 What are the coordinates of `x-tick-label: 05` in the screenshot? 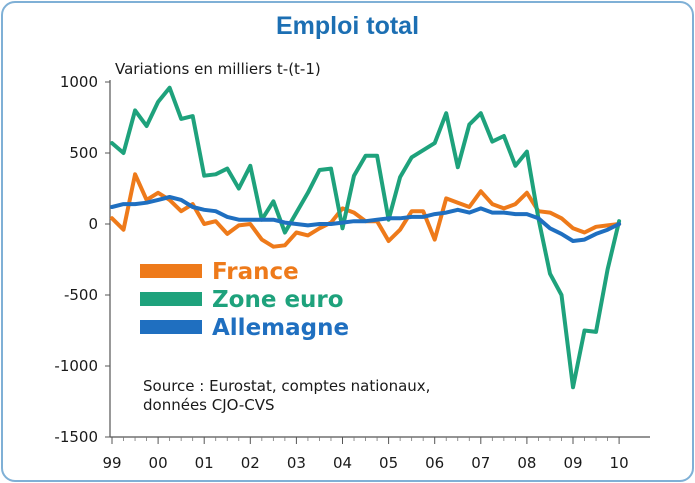 It's located at (388, 463).